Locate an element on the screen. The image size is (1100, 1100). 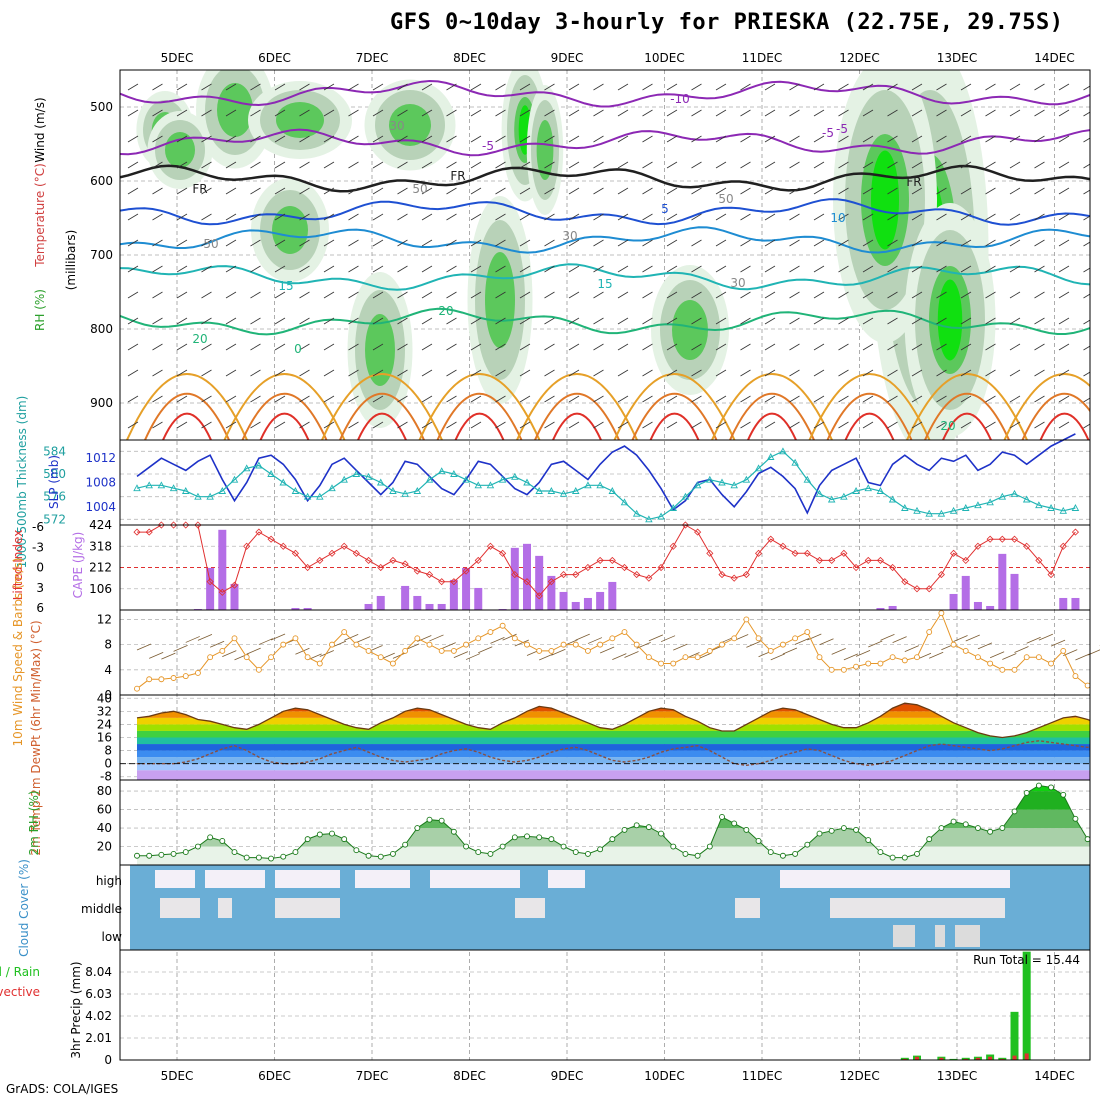
pressure-tick: 500 is located at coordinates (101, 107).